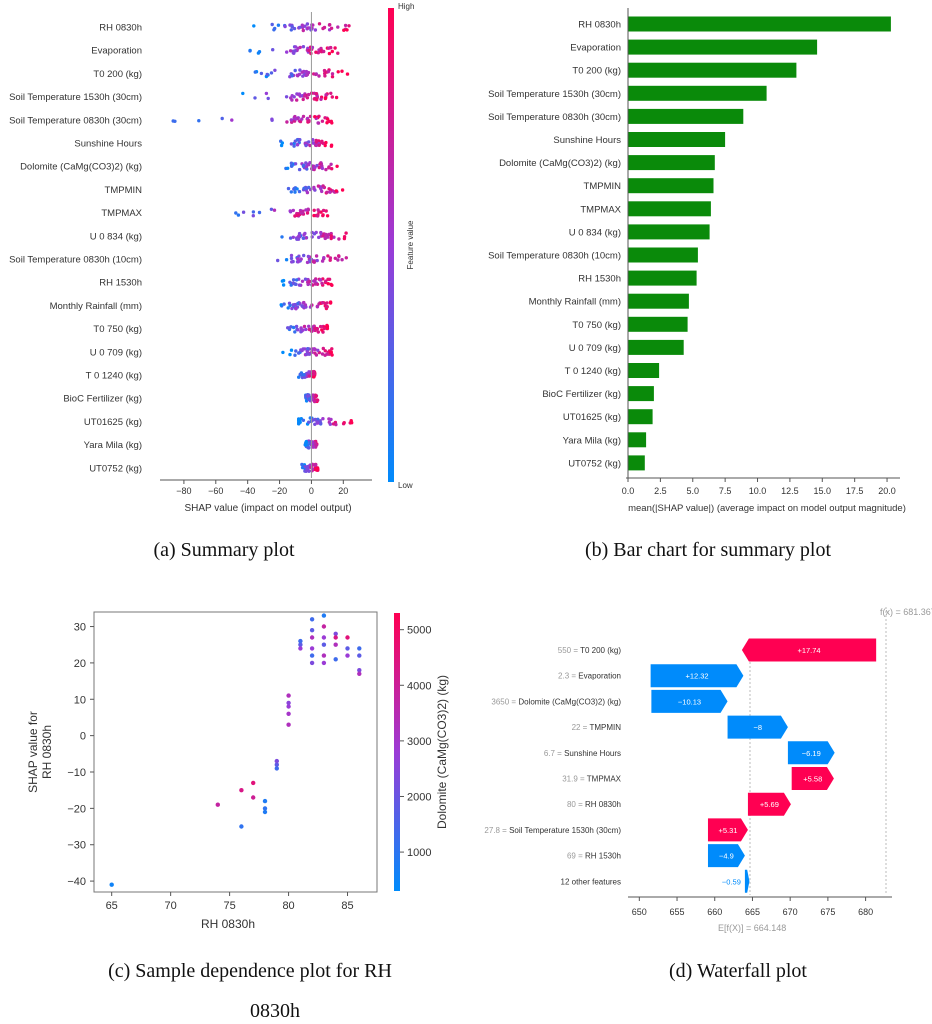 The height and width of the screenshot is (1024, 932). What do you see at coordinates (595, 48) in the screenshot?
I see `bar-category-label: Evaporation` at bounding box center [595, 48].